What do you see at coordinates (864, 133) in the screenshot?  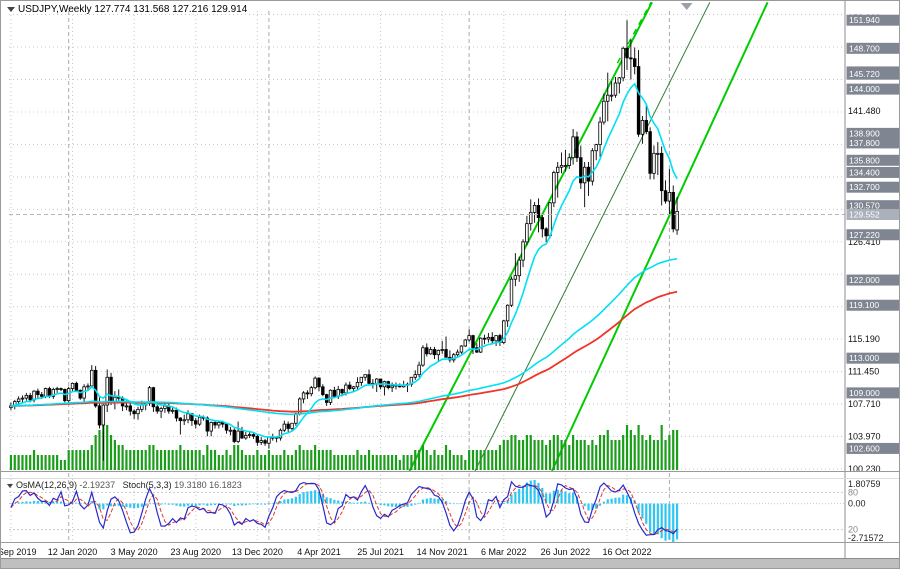 I see `price-level-tag-text: 138.900` at bounding box center [864, 133].